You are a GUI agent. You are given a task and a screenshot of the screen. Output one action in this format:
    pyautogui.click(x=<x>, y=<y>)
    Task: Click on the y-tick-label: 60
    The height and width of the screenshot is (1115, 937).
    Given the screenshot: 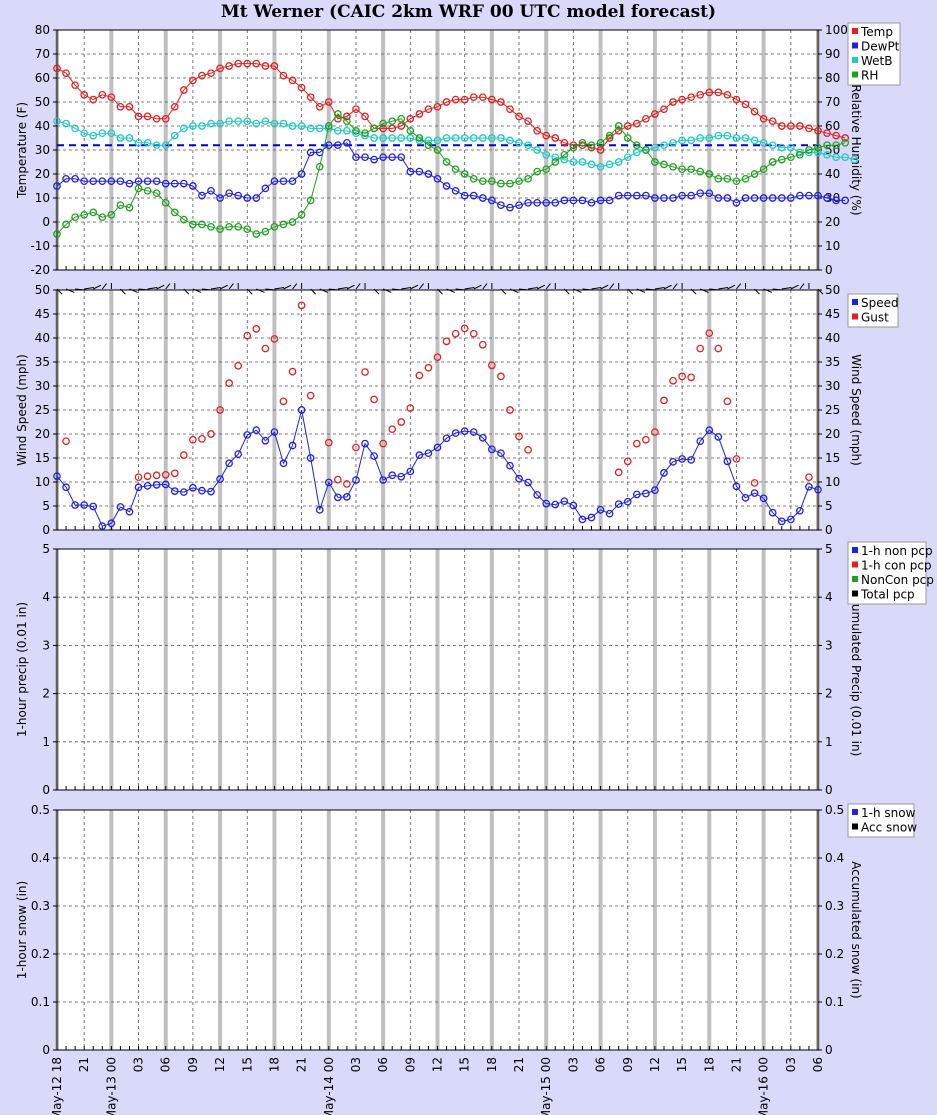 What is the action you would take?
    pyautogui.click(x=42, y=78)
    